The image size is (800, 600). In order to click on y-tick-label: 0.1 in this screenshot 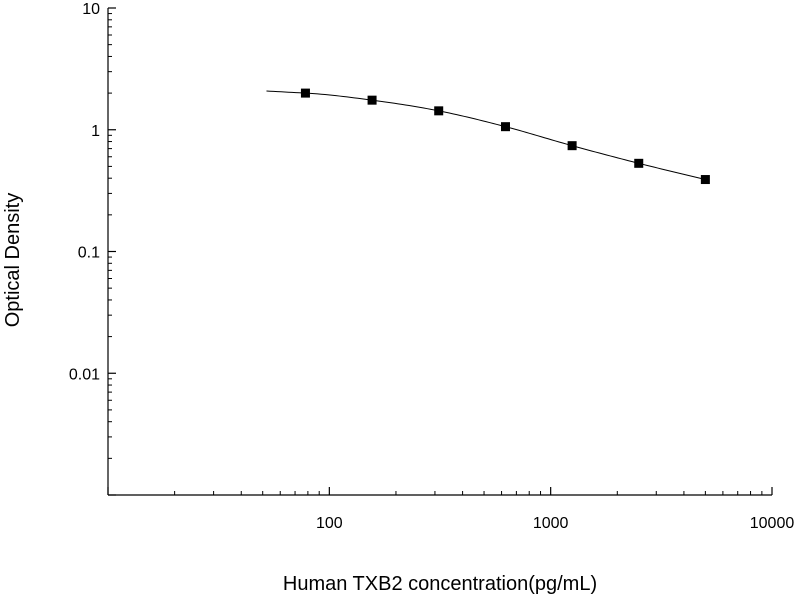, I will do `click(89, 253)`.